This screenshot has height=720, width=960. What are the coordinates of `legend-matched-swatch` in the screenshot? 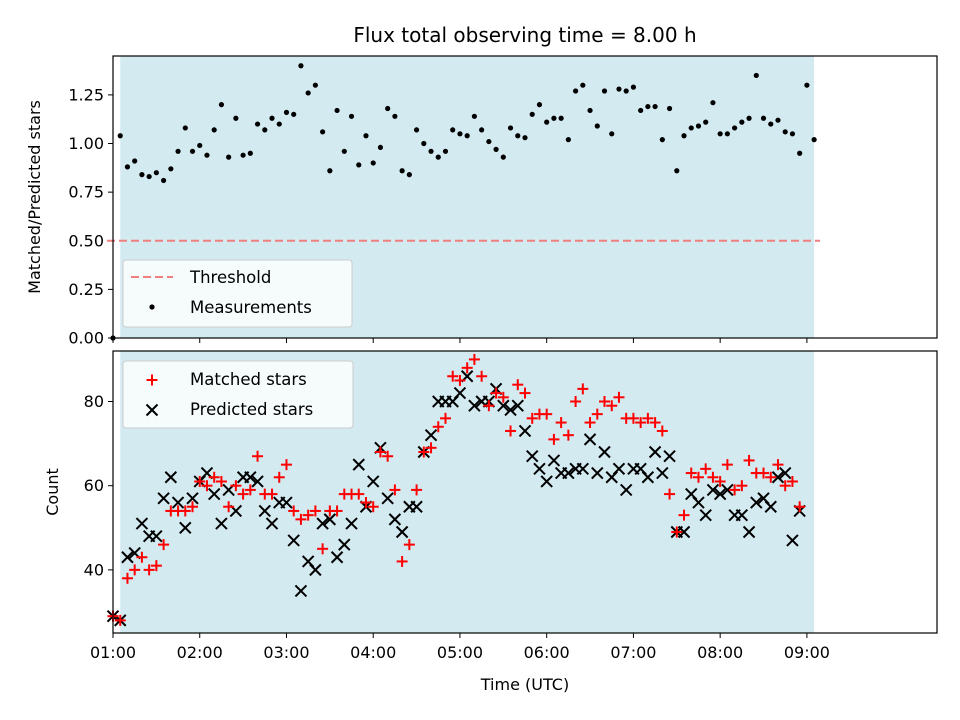 It's located at (152, 380).